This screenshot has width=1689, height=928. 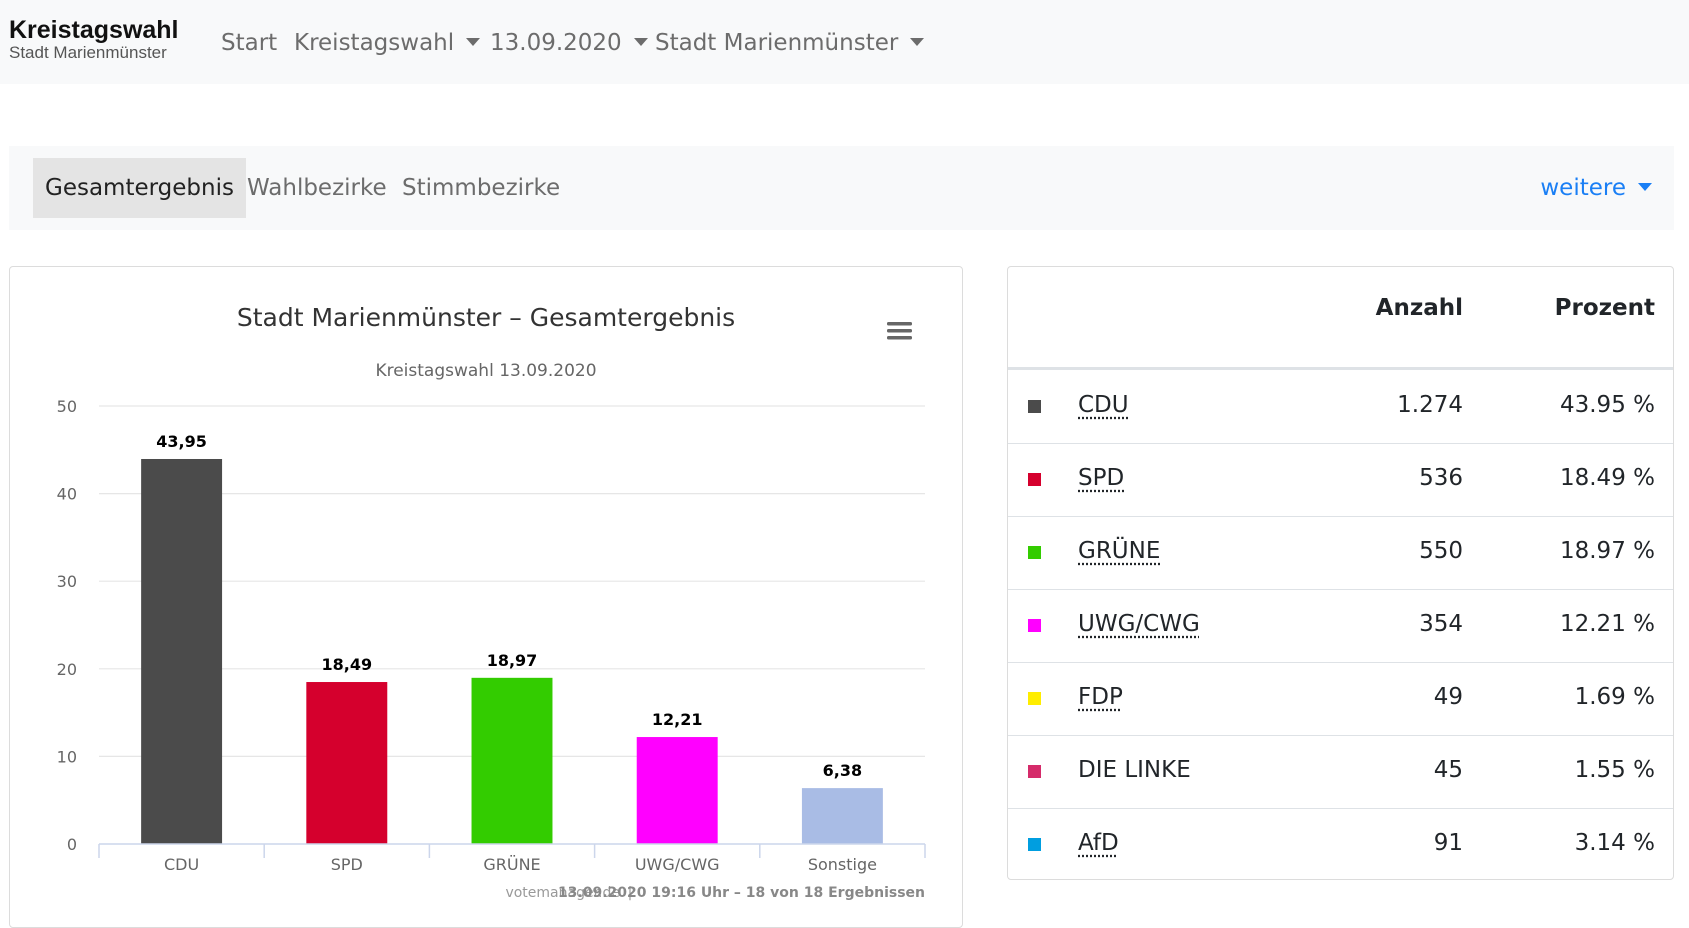 What do you see at coordinates (1607, 624) in the screenshot?
I see `party-vote-percent: 12.21 %` at bounding box center [1607, 624].